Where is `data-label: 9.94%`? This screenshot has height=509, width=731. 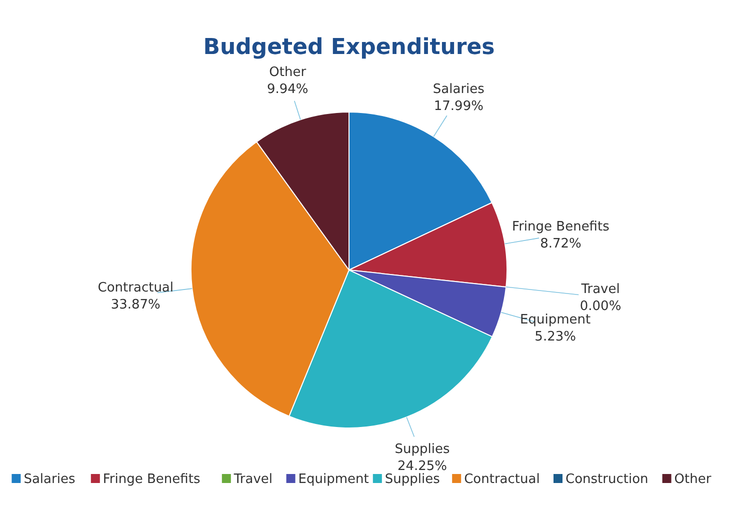
data-label: 9.94% is located at coordinates (287, 89).